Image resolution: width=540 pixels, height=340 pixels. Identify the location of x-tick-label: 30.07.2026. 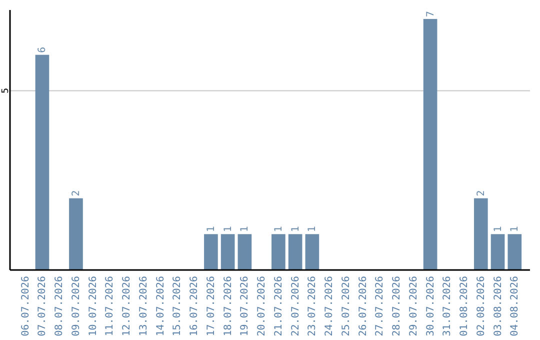
(430, 306).